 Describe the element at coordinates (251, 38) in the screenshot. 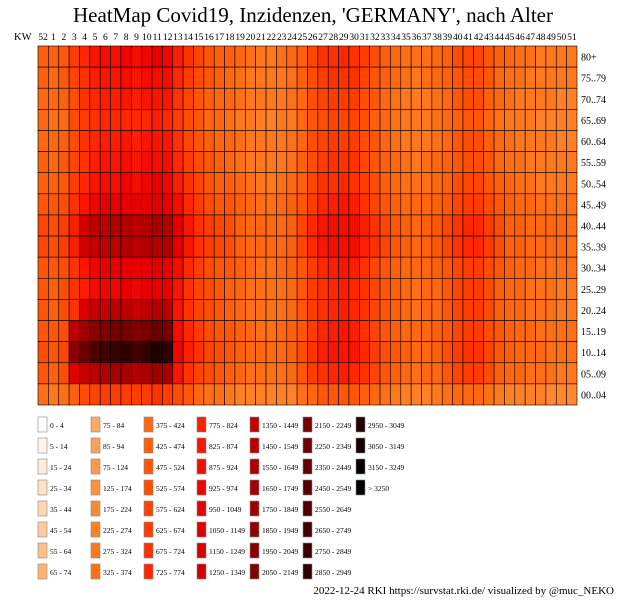

I see `x-tick-label: 20` at that location.